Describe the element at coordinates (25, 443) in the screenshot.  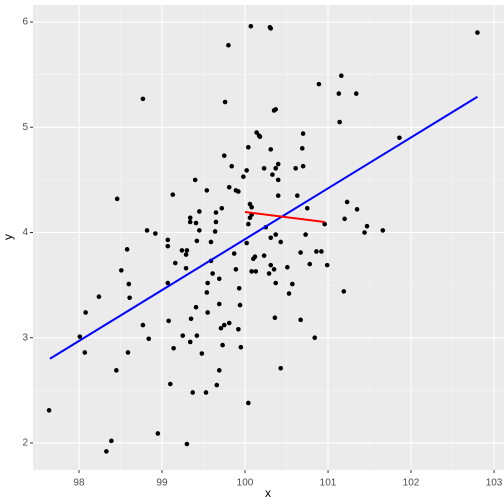
I see `y-tick-label: 2` at that location.